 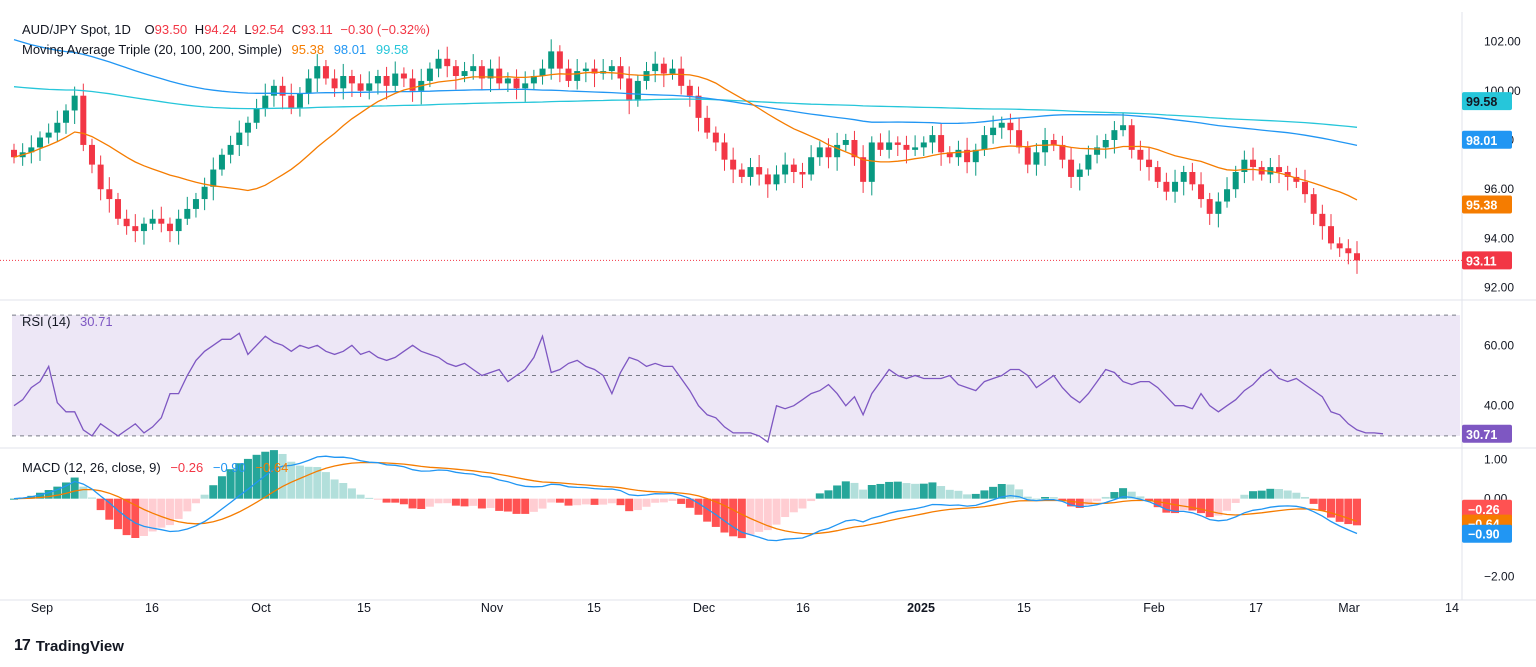 I want to click on macd-signal-value: −0.64, so click(x=272, y=467).